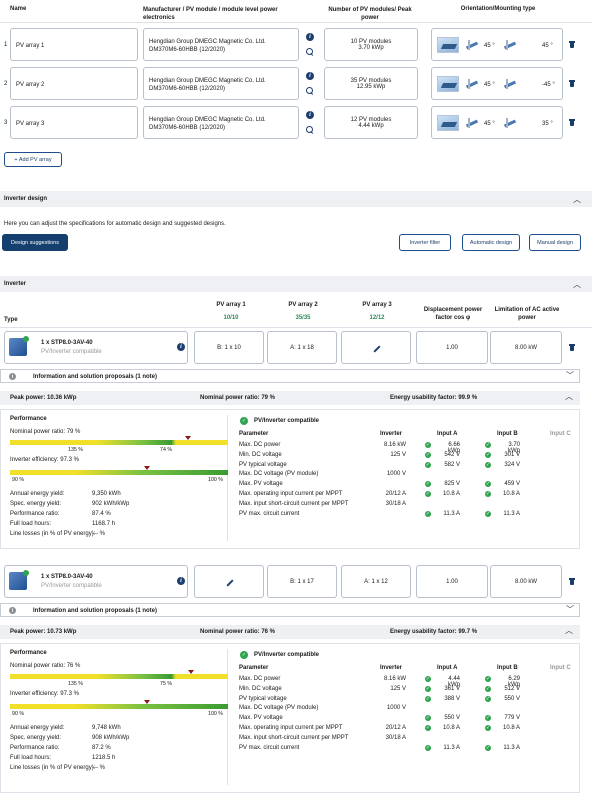 The height and width of the screenshot is (800, 592). I want to click on param-input-a: 582 V, so click(452, 464).